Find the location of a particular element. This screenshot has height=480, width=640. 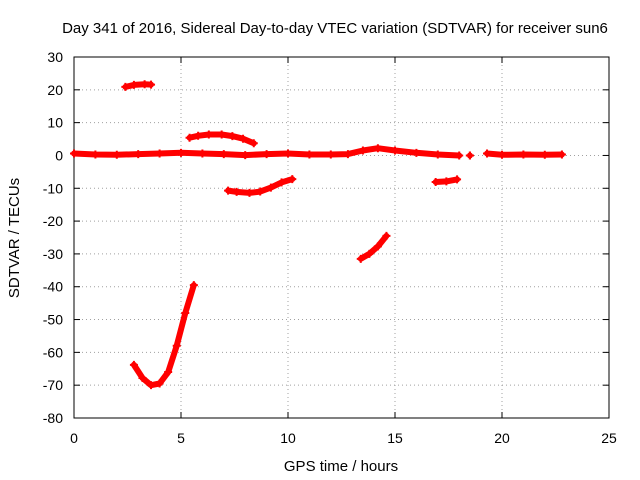

series-arc-minus30 is located at coordinates (373, 247).